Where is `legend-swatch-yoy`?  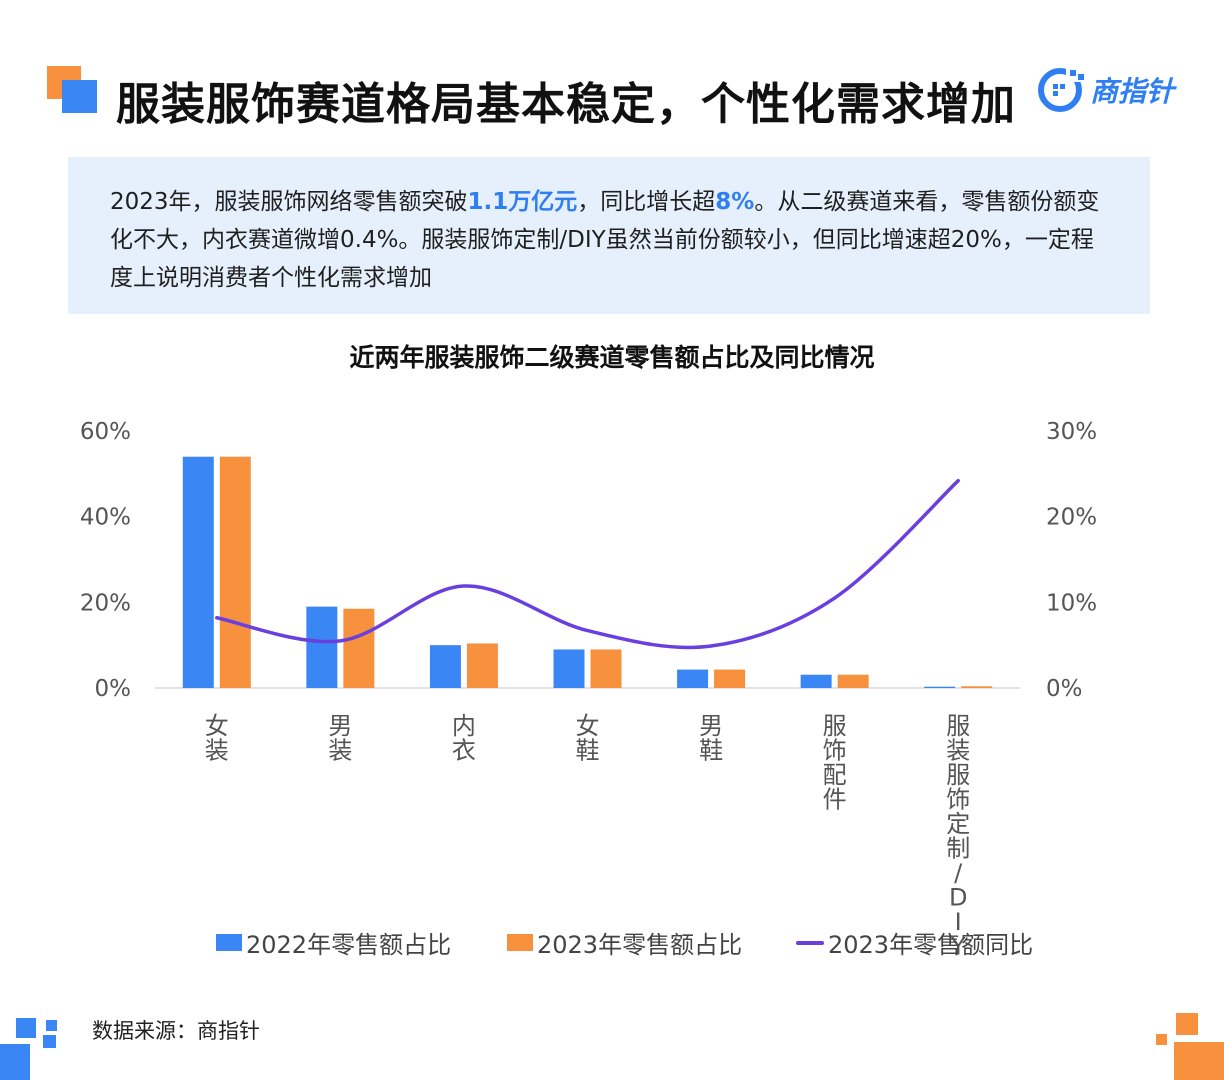
legend-swatch-yoy is located at coordinates (810, 942).